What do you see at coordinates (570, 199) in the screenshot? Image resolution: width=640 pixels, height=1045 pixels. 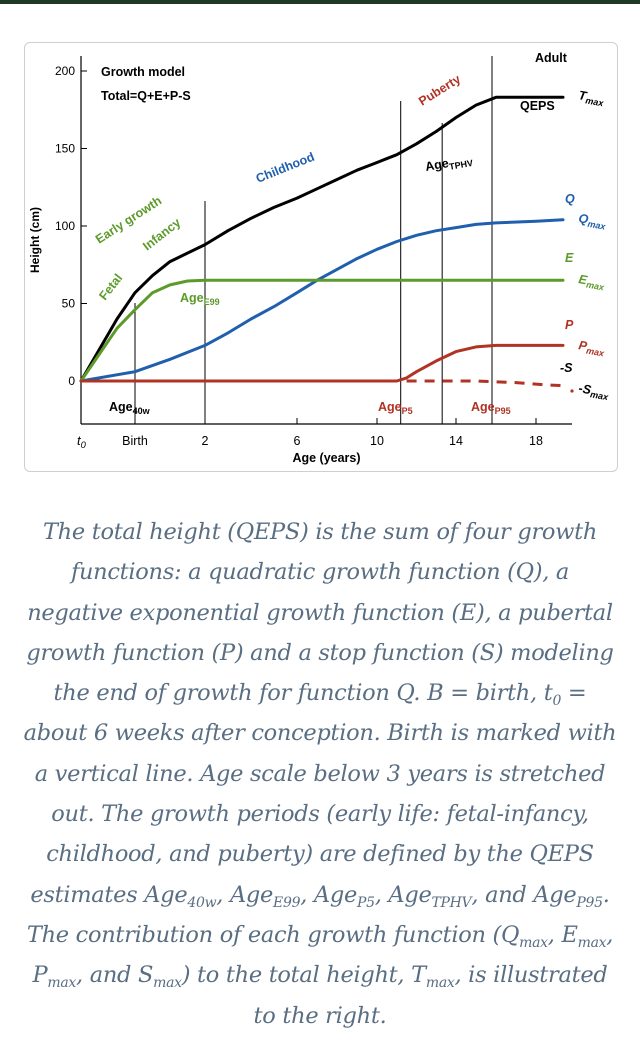 I see `series-label-q: Q` at bounding box center [570, 199].